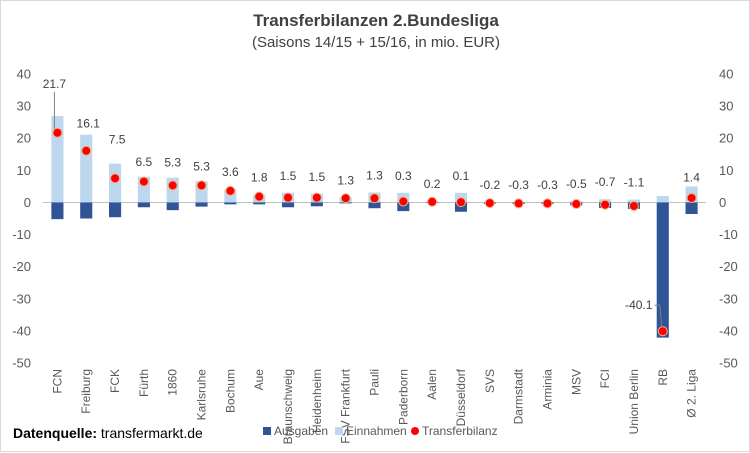 The image size is (750, 453). What do you see at coordinates (460, 431) in the screenshot?
I see `legend-label: Transferbilanz` at bounding box center [460, 431].